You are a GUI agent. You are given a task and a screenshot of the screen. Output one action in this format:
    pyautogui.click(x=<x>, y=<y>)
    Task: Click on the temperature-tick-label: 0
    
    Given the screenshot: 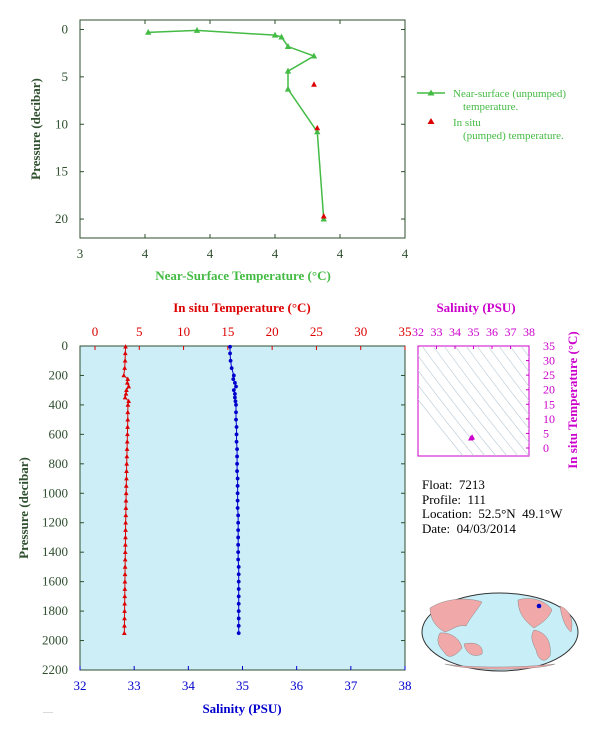 What is the action you would take?
    pyautogui.click(x=95, y=331)
    